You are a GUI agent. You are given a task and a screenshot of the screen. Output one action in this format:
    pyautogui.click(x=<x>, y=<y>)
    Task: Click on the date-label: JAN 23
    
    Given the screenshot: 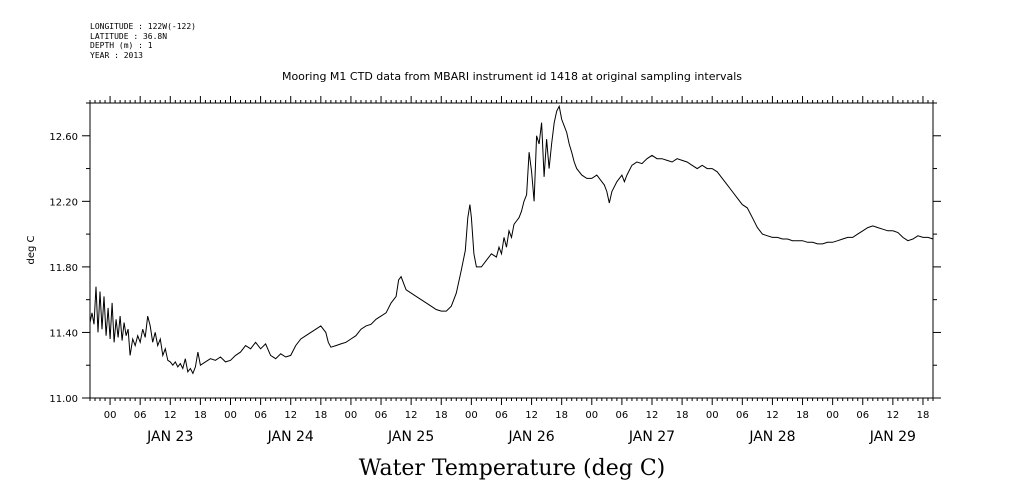 What is the action you would take?
    pyautogui.click(x=169, y=437)
    